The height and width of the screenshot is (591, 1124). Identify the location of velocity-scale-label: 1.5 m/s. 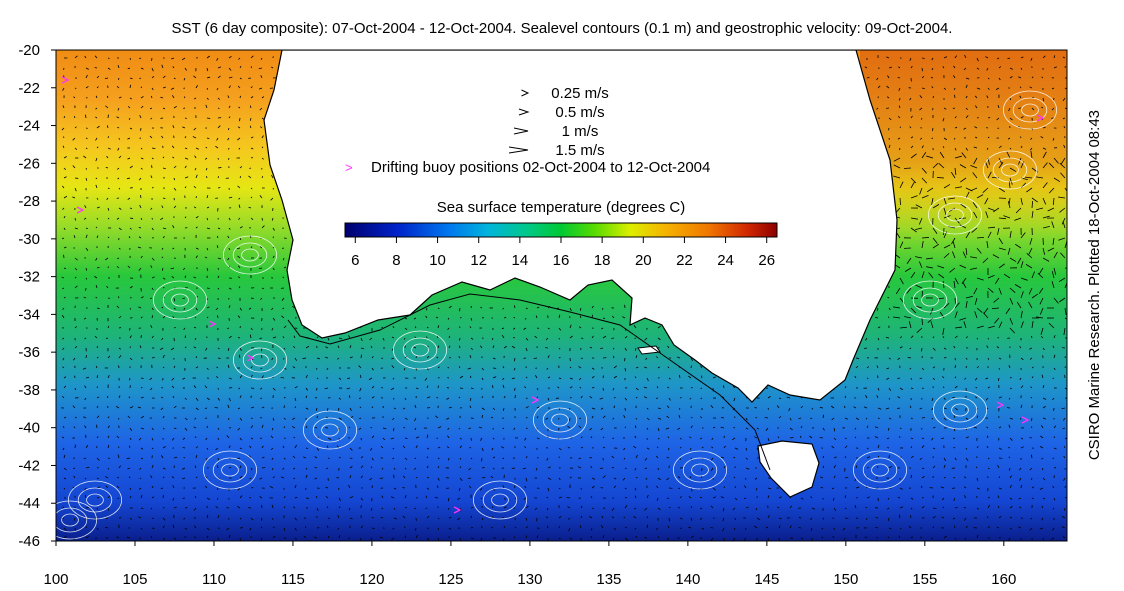
(579, 150).